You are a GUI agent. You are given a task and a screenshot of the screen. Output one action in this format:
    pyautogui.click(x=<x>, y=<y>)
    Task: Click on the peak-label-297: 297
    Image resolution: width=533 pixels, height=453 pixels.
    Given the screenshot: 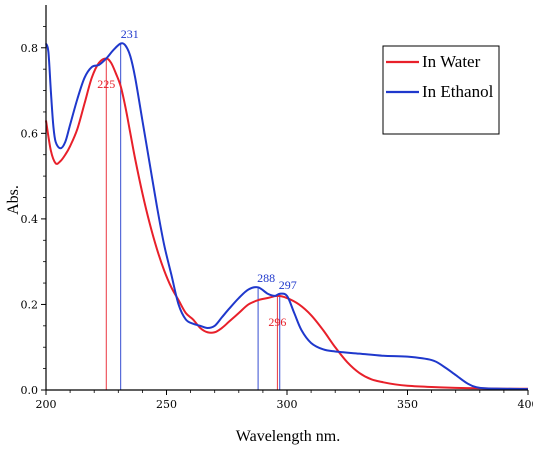 What is the action you would take?
    pyautogui.click(x=288, y=285)
    